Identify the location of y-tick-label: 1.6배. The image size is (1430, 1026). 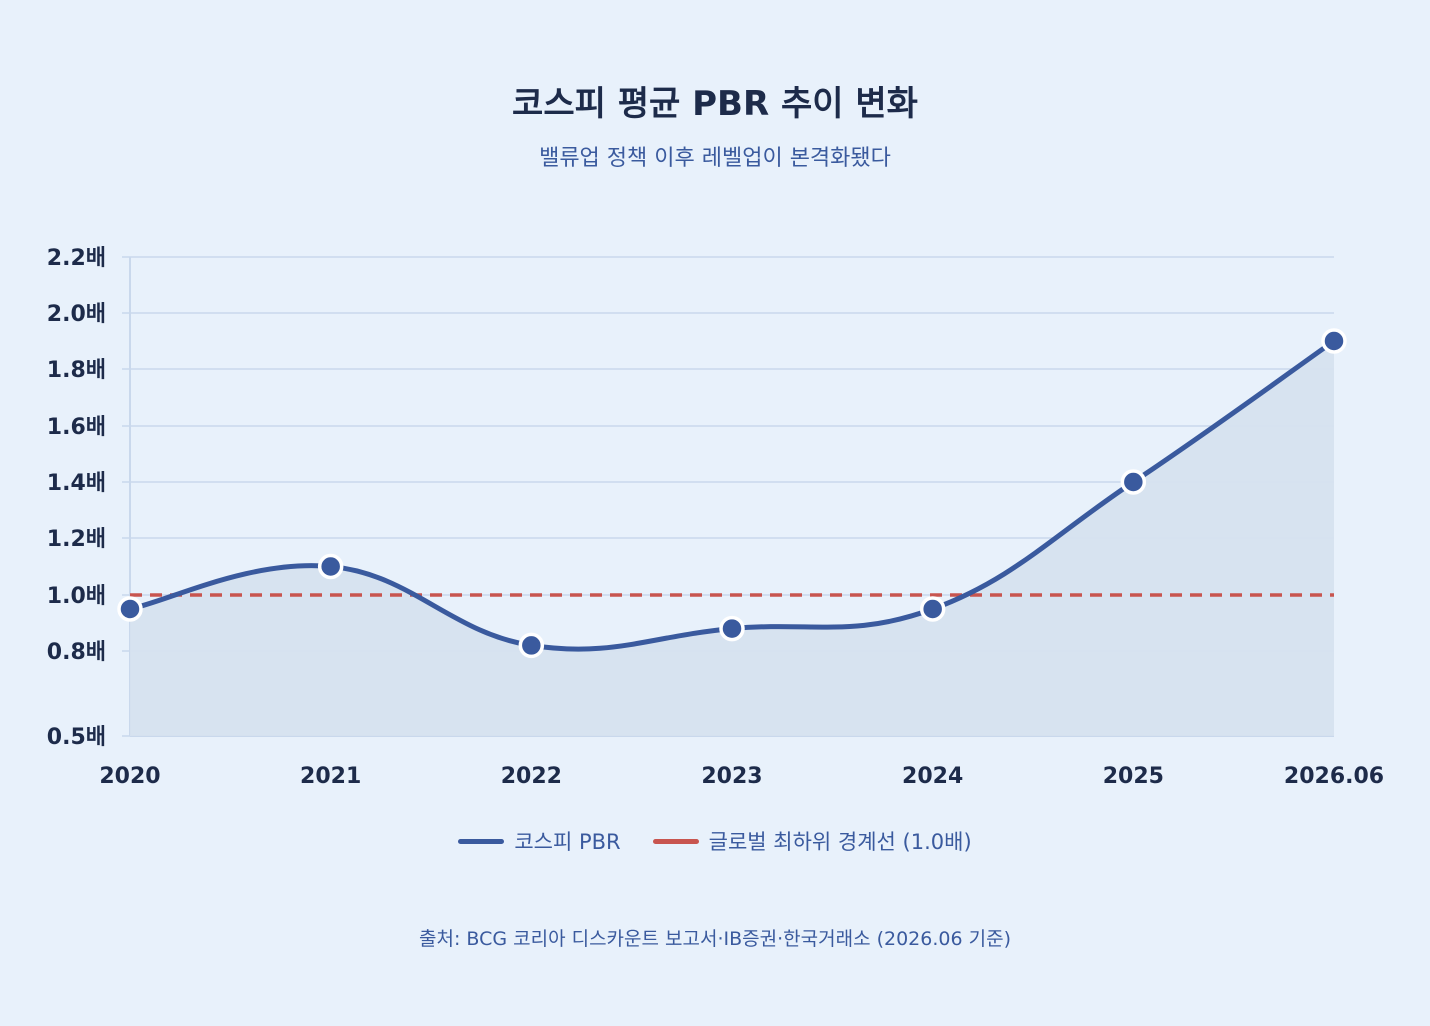
(76, 427).